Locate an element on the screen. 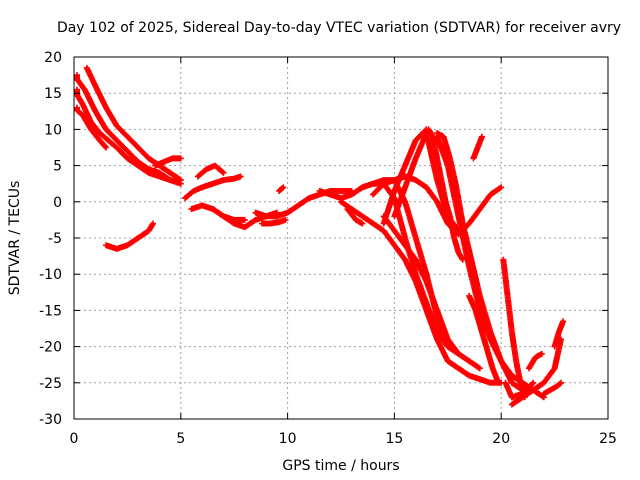  y-tick-label: -5 is located at coordinates (55, 239).